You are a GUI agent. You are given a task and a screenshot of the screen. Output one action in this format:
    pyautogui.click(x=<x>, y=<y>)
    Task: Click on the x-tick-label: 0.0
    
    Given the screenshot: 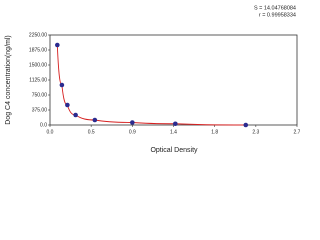 What is the action you would take?
    pyautogui.click(x=50, y=132)
    